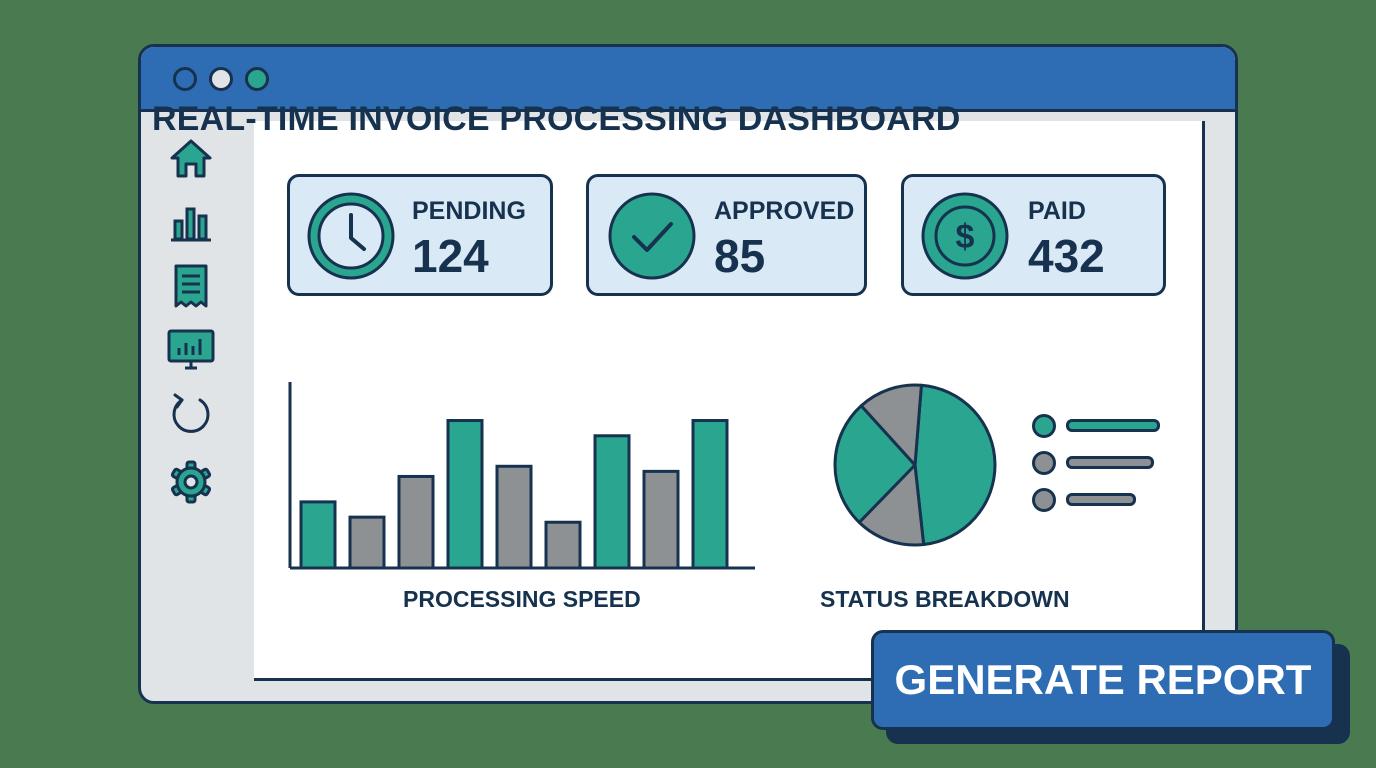 Image resolution: width=1376 pixels, height=768 pixels. I want to click on sidebar-item-invoices, so click(191, 286).